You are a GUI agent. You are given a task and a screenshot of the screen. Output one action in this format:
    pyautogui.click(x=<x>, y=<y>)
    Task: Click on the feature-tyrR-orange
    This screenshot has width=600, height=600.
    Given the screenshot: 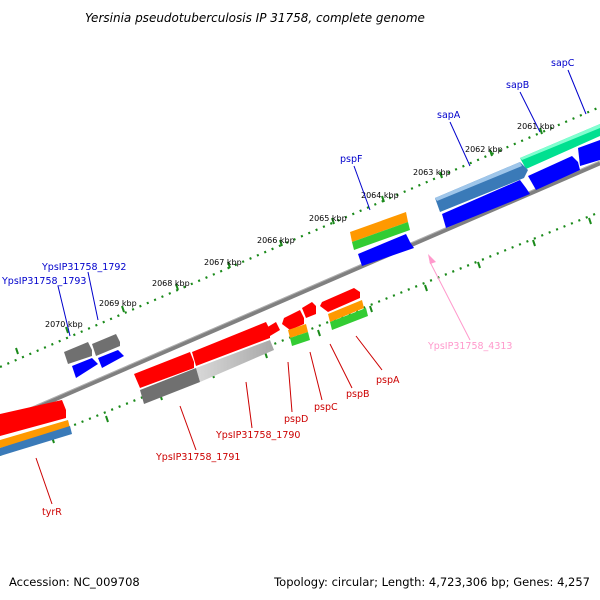 What is the action you would take?
    pyautogui.click(x=35, y=434)
    